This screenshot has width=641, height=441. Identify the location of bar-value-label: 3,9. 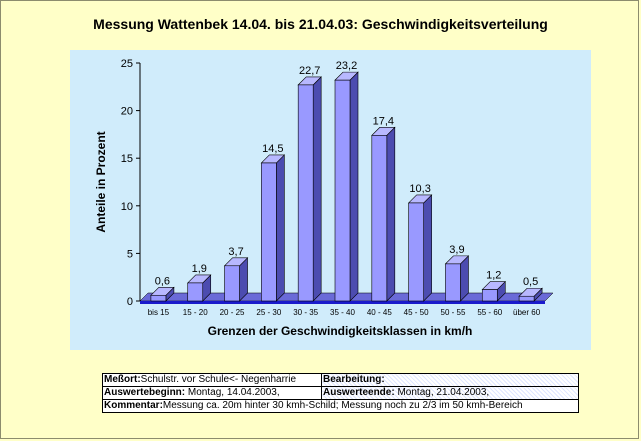
(456, 250).